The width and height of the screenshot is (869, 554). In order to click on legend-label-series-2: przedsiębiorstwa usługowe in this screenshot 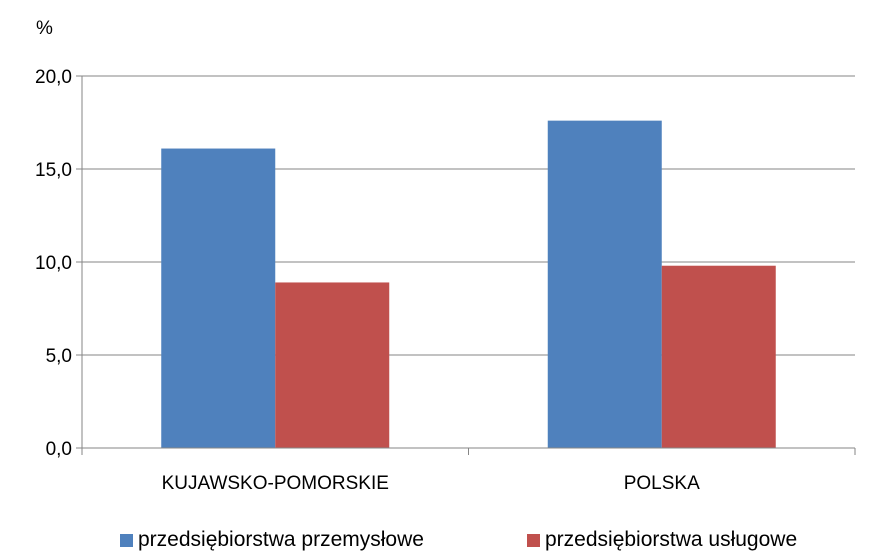, I will do `click(671, 539)`.